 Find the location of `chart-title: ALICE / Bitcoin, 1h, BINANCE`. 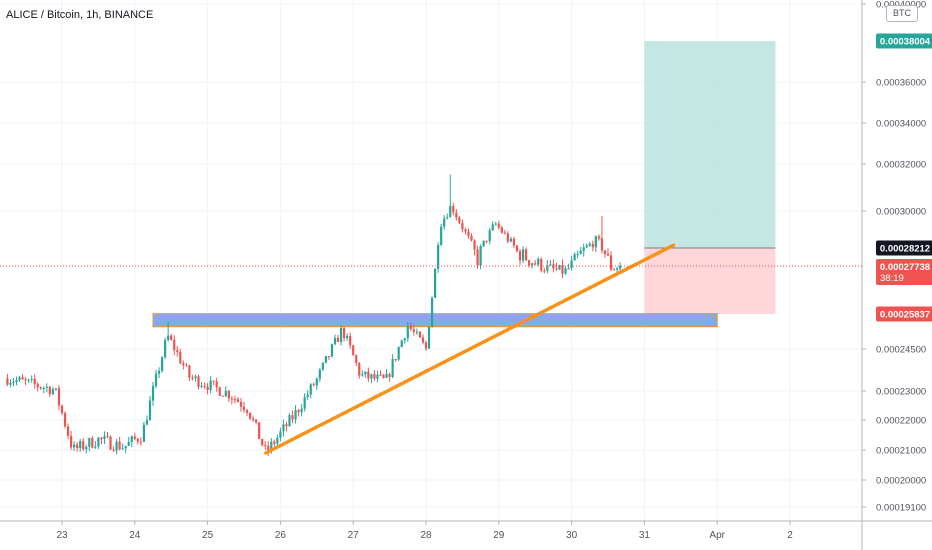

chart-title: ALICE / Bitcoin, 1h, BINANCE is located at coordinates (80, 15).